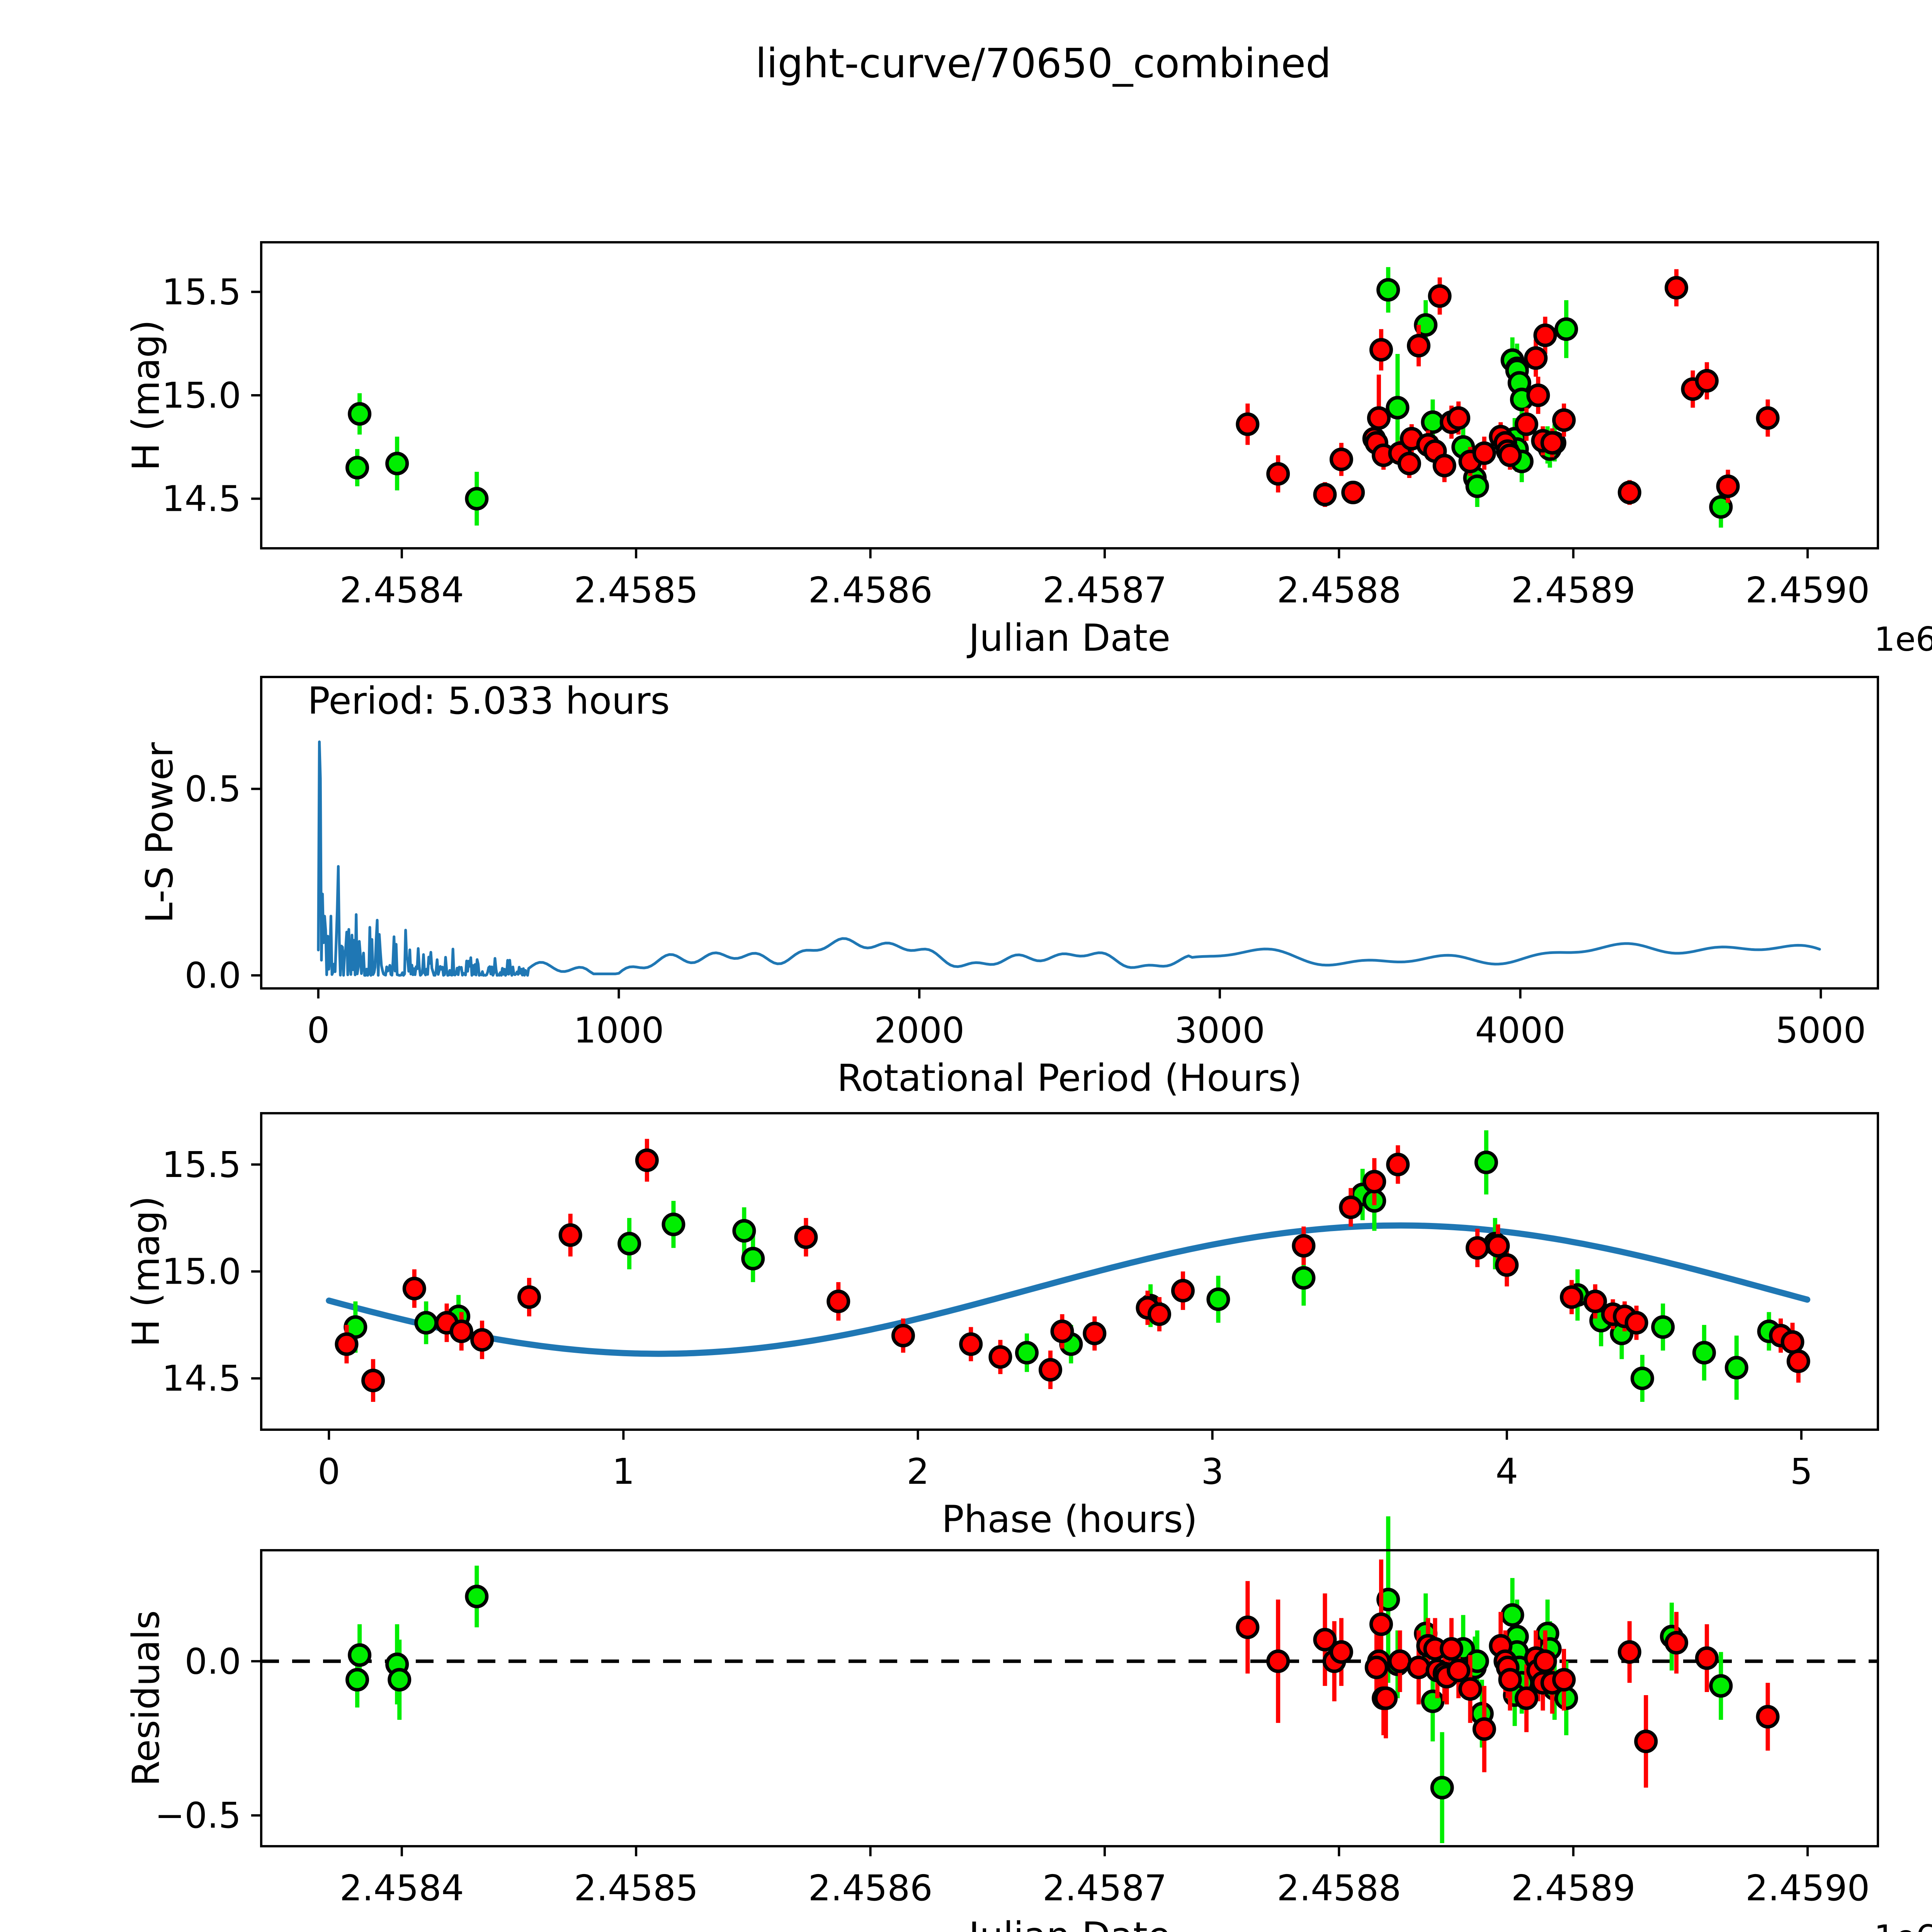  I want to click on x-tick-label: 2.4584, so click(402, 1888).